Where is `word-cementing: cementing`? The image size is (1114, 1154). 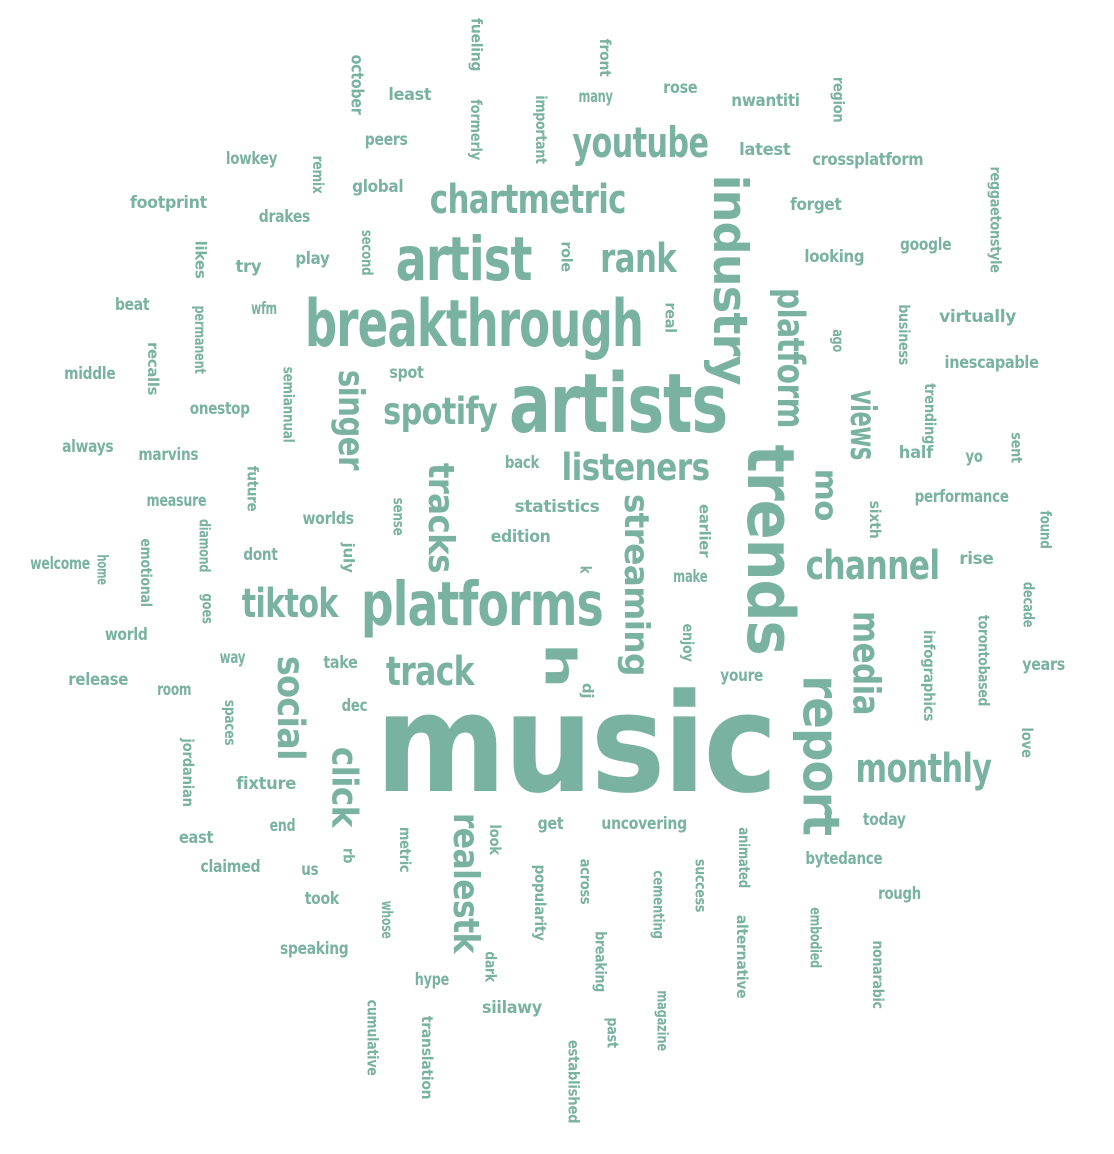
word-cementing: cementing is located at coordinates (658, 905).